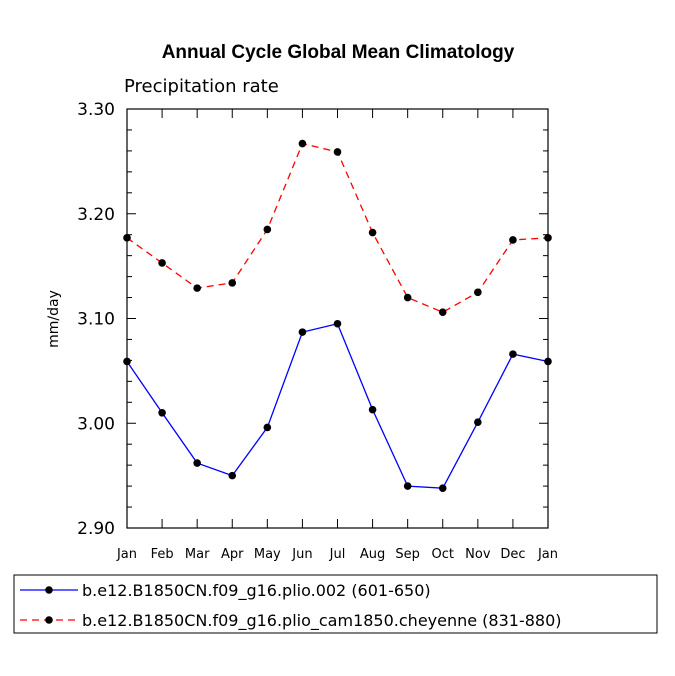 The height and width of the screenshot is (676, 675). Describe the element at coordinates (96, 320) in the screenshot. I see `y-tick-label: 3.10` at that location.